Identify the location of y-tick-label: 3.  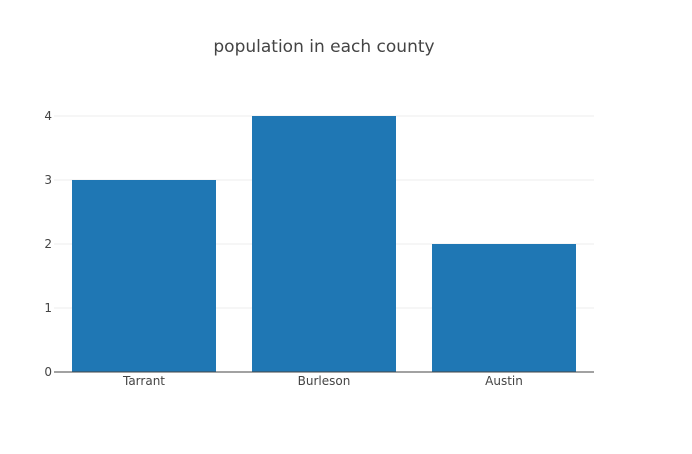
(48, 180).